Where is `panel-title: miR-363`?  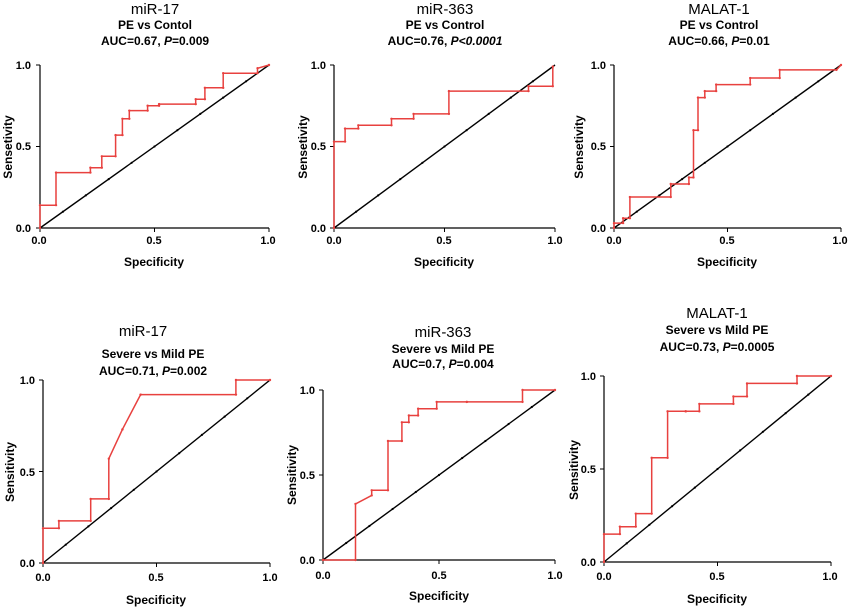 panel-title: miR-363 is located at coordinates (443, 332).